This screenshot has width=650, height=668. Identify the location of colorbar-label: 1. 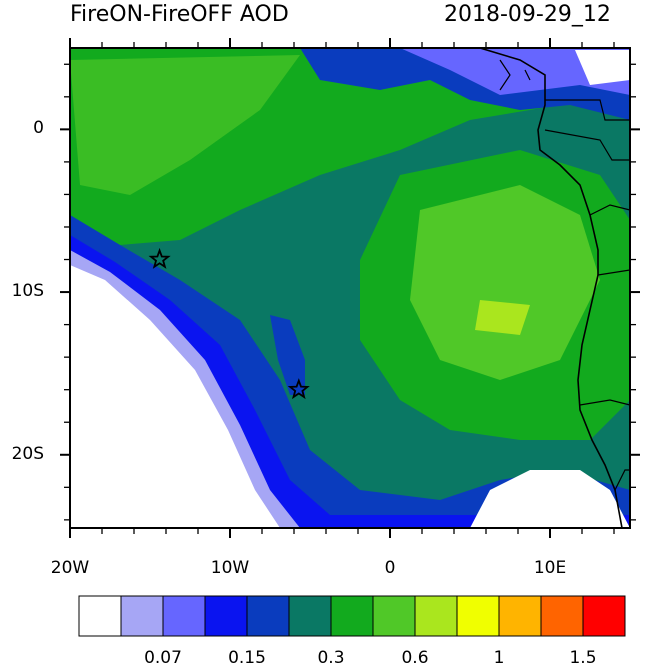
(499, 658).